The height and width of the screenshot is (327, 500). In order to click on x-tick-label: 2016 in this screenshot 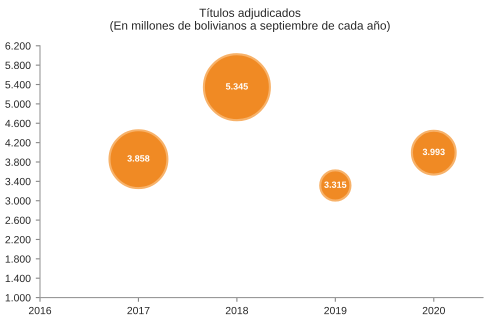, I will do `click(40, 310)`.